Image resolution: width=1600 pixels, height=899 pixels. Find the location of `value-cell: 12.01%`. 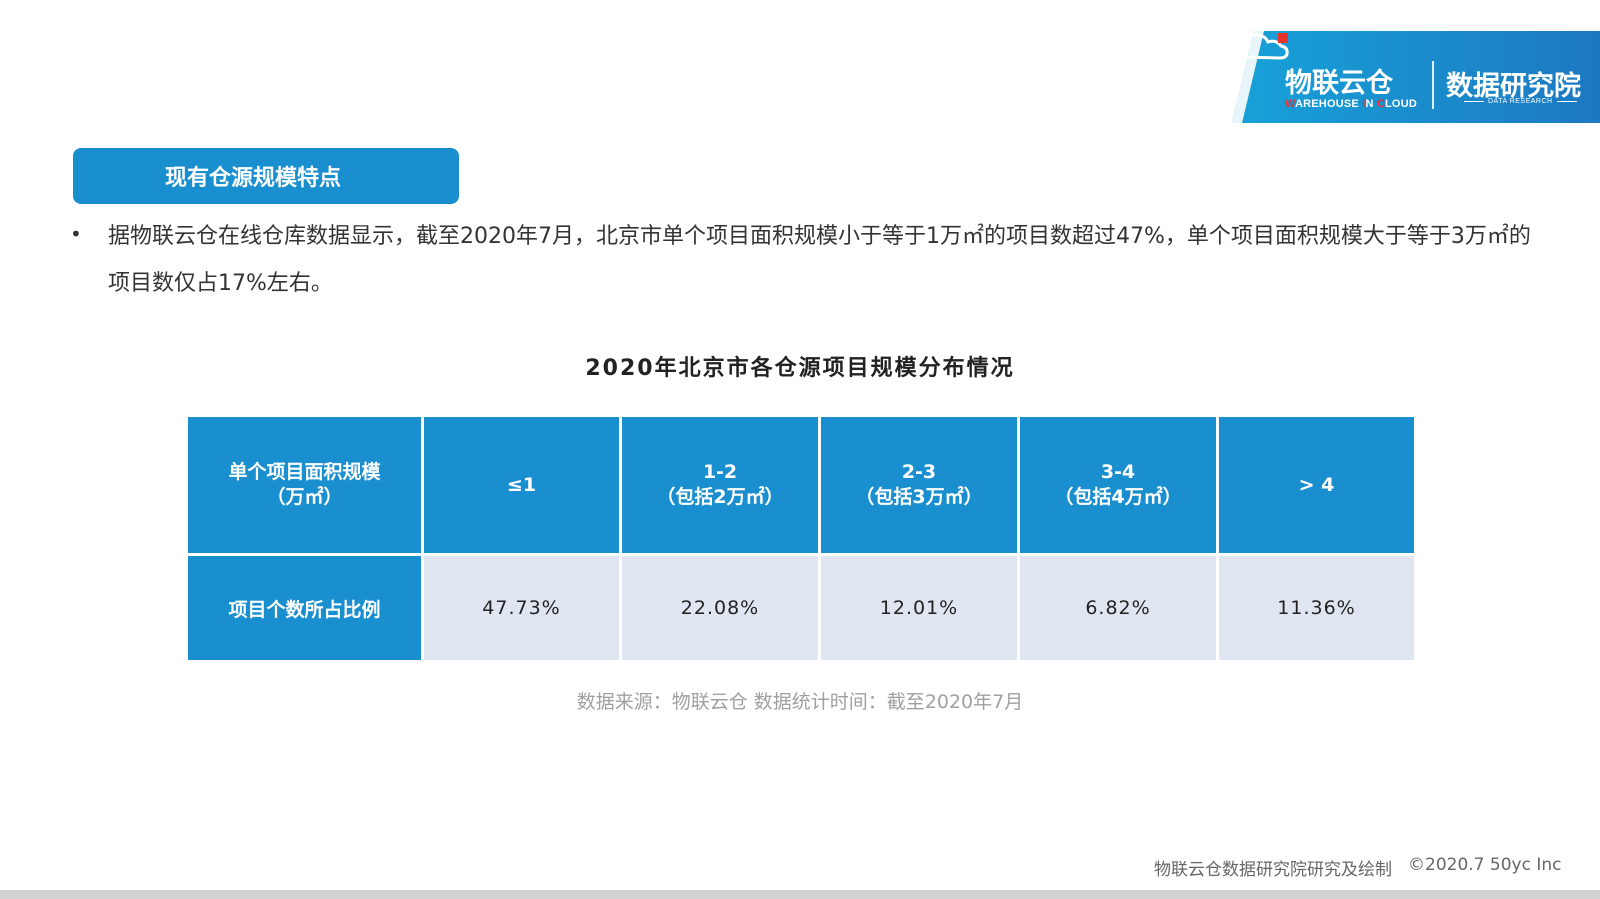

value-cell: 12.01% is located at coordinates (919, 608).